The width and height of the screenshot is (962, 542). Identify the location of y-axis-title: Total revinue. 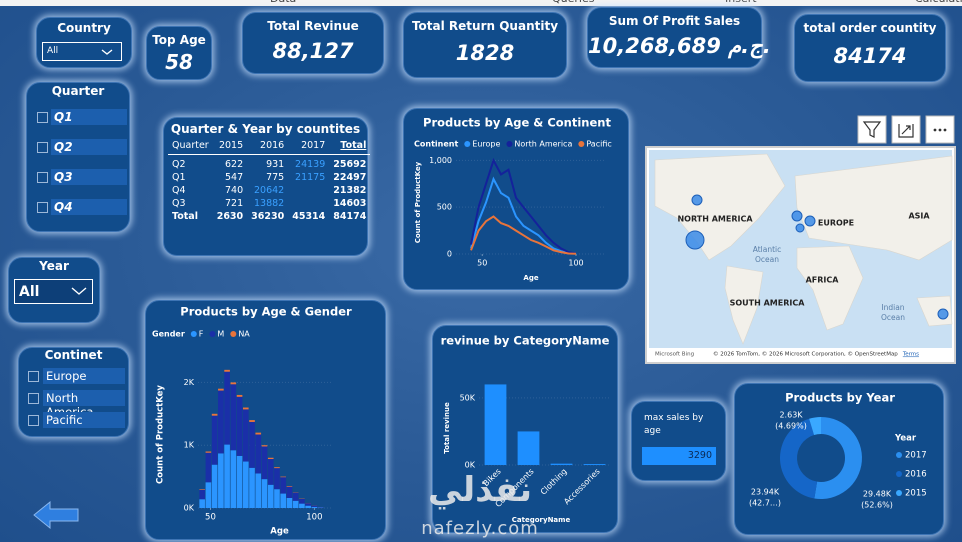
(447, 428).